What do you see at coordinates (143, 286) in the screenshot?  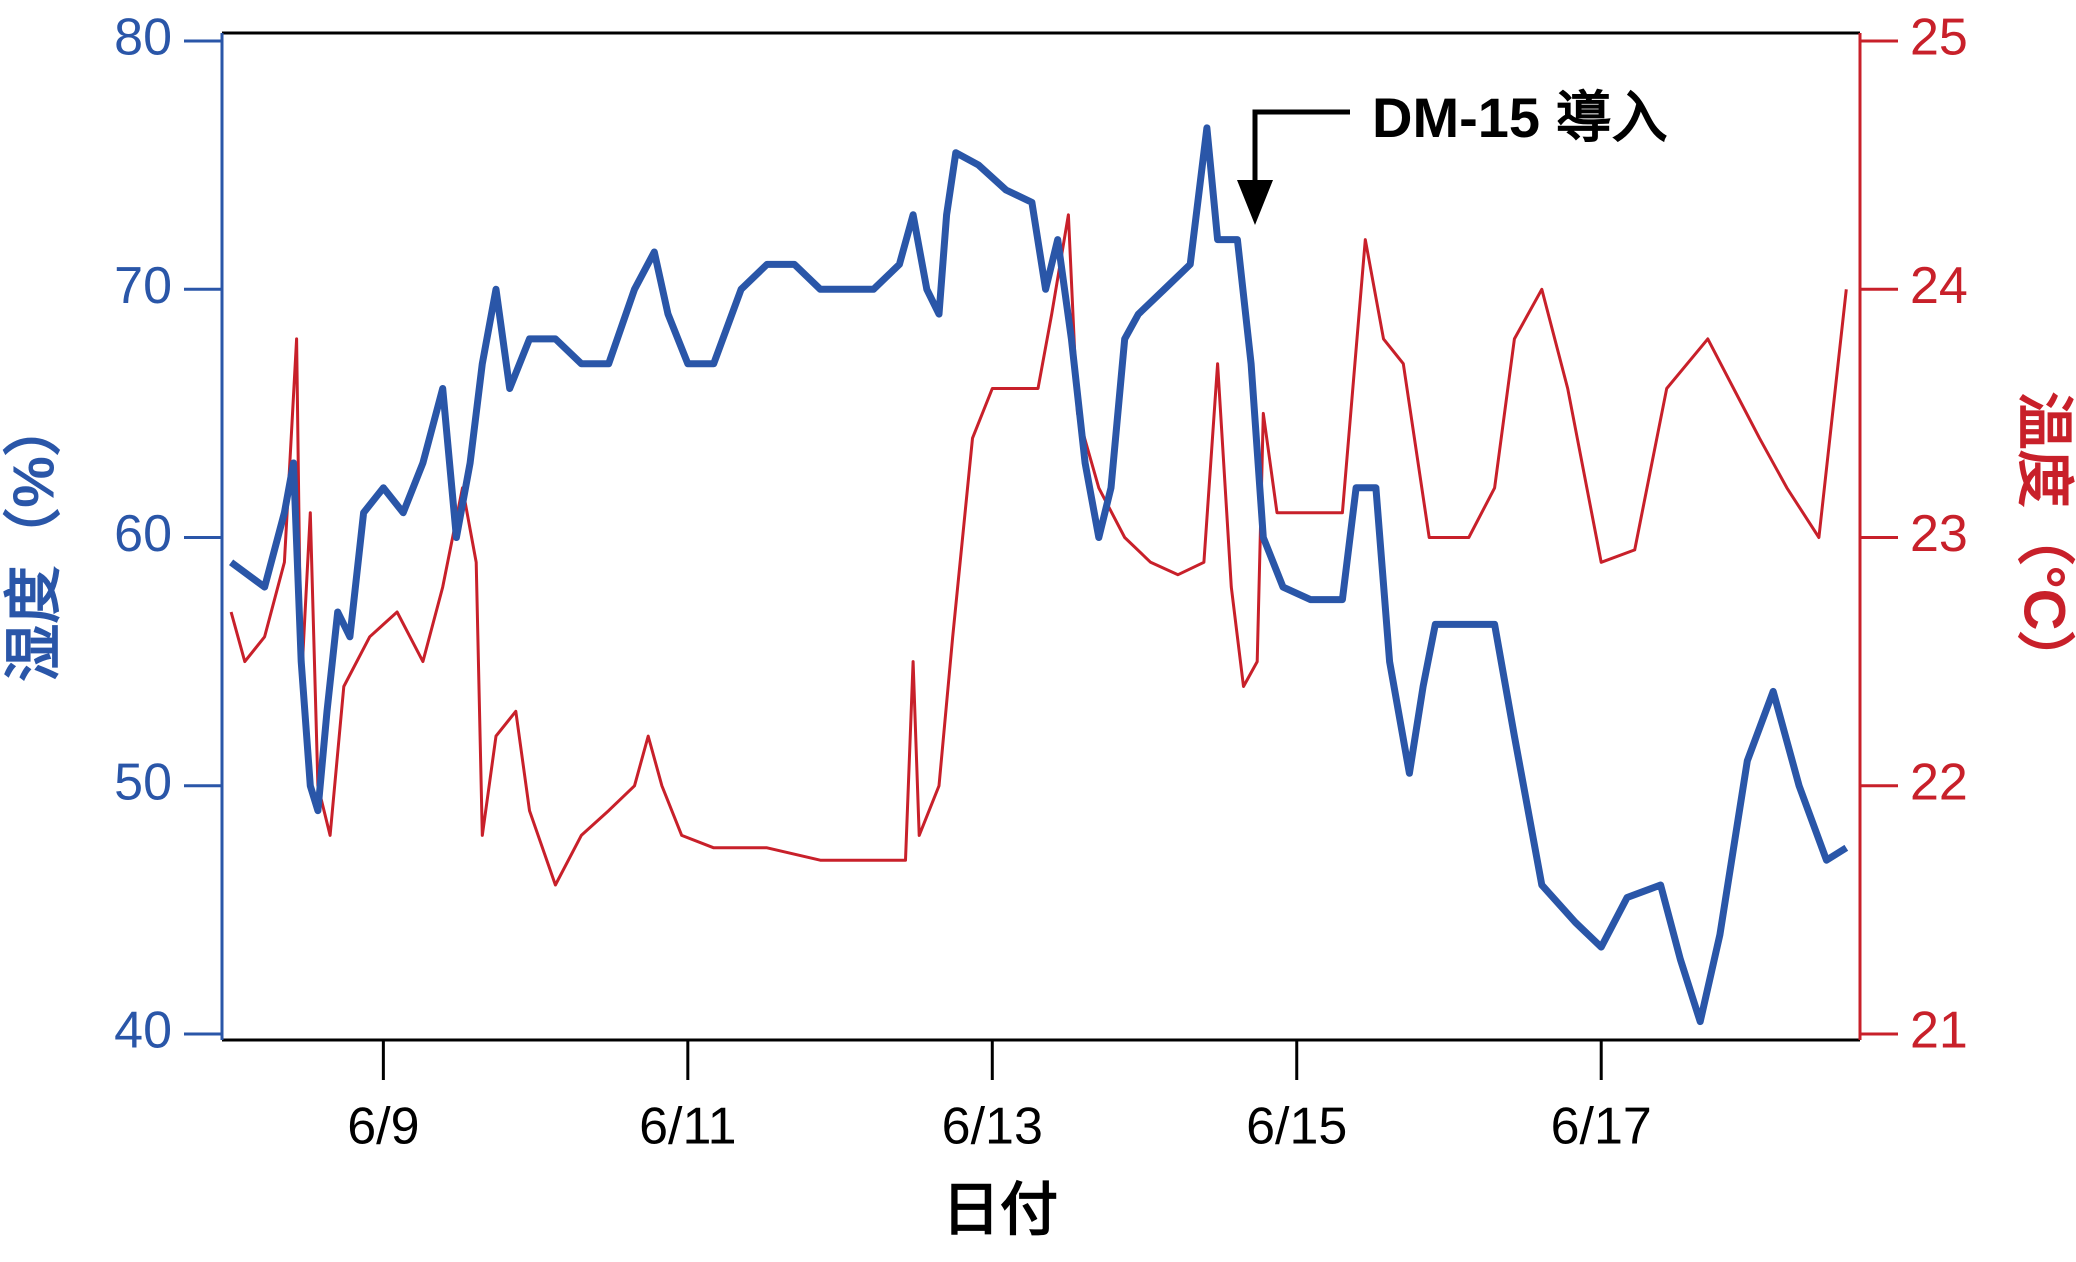 I see `y-tick-label: 70` at bounding box center [143, 286].